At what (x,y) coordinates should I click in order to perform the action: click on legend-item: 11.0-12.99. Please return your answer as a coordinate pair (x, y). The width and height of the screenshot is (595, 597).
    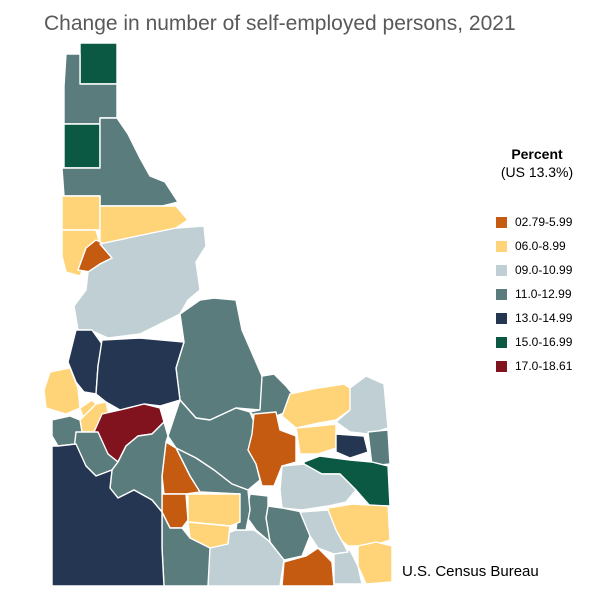
    Looking at the image, I should click on (544, 294).